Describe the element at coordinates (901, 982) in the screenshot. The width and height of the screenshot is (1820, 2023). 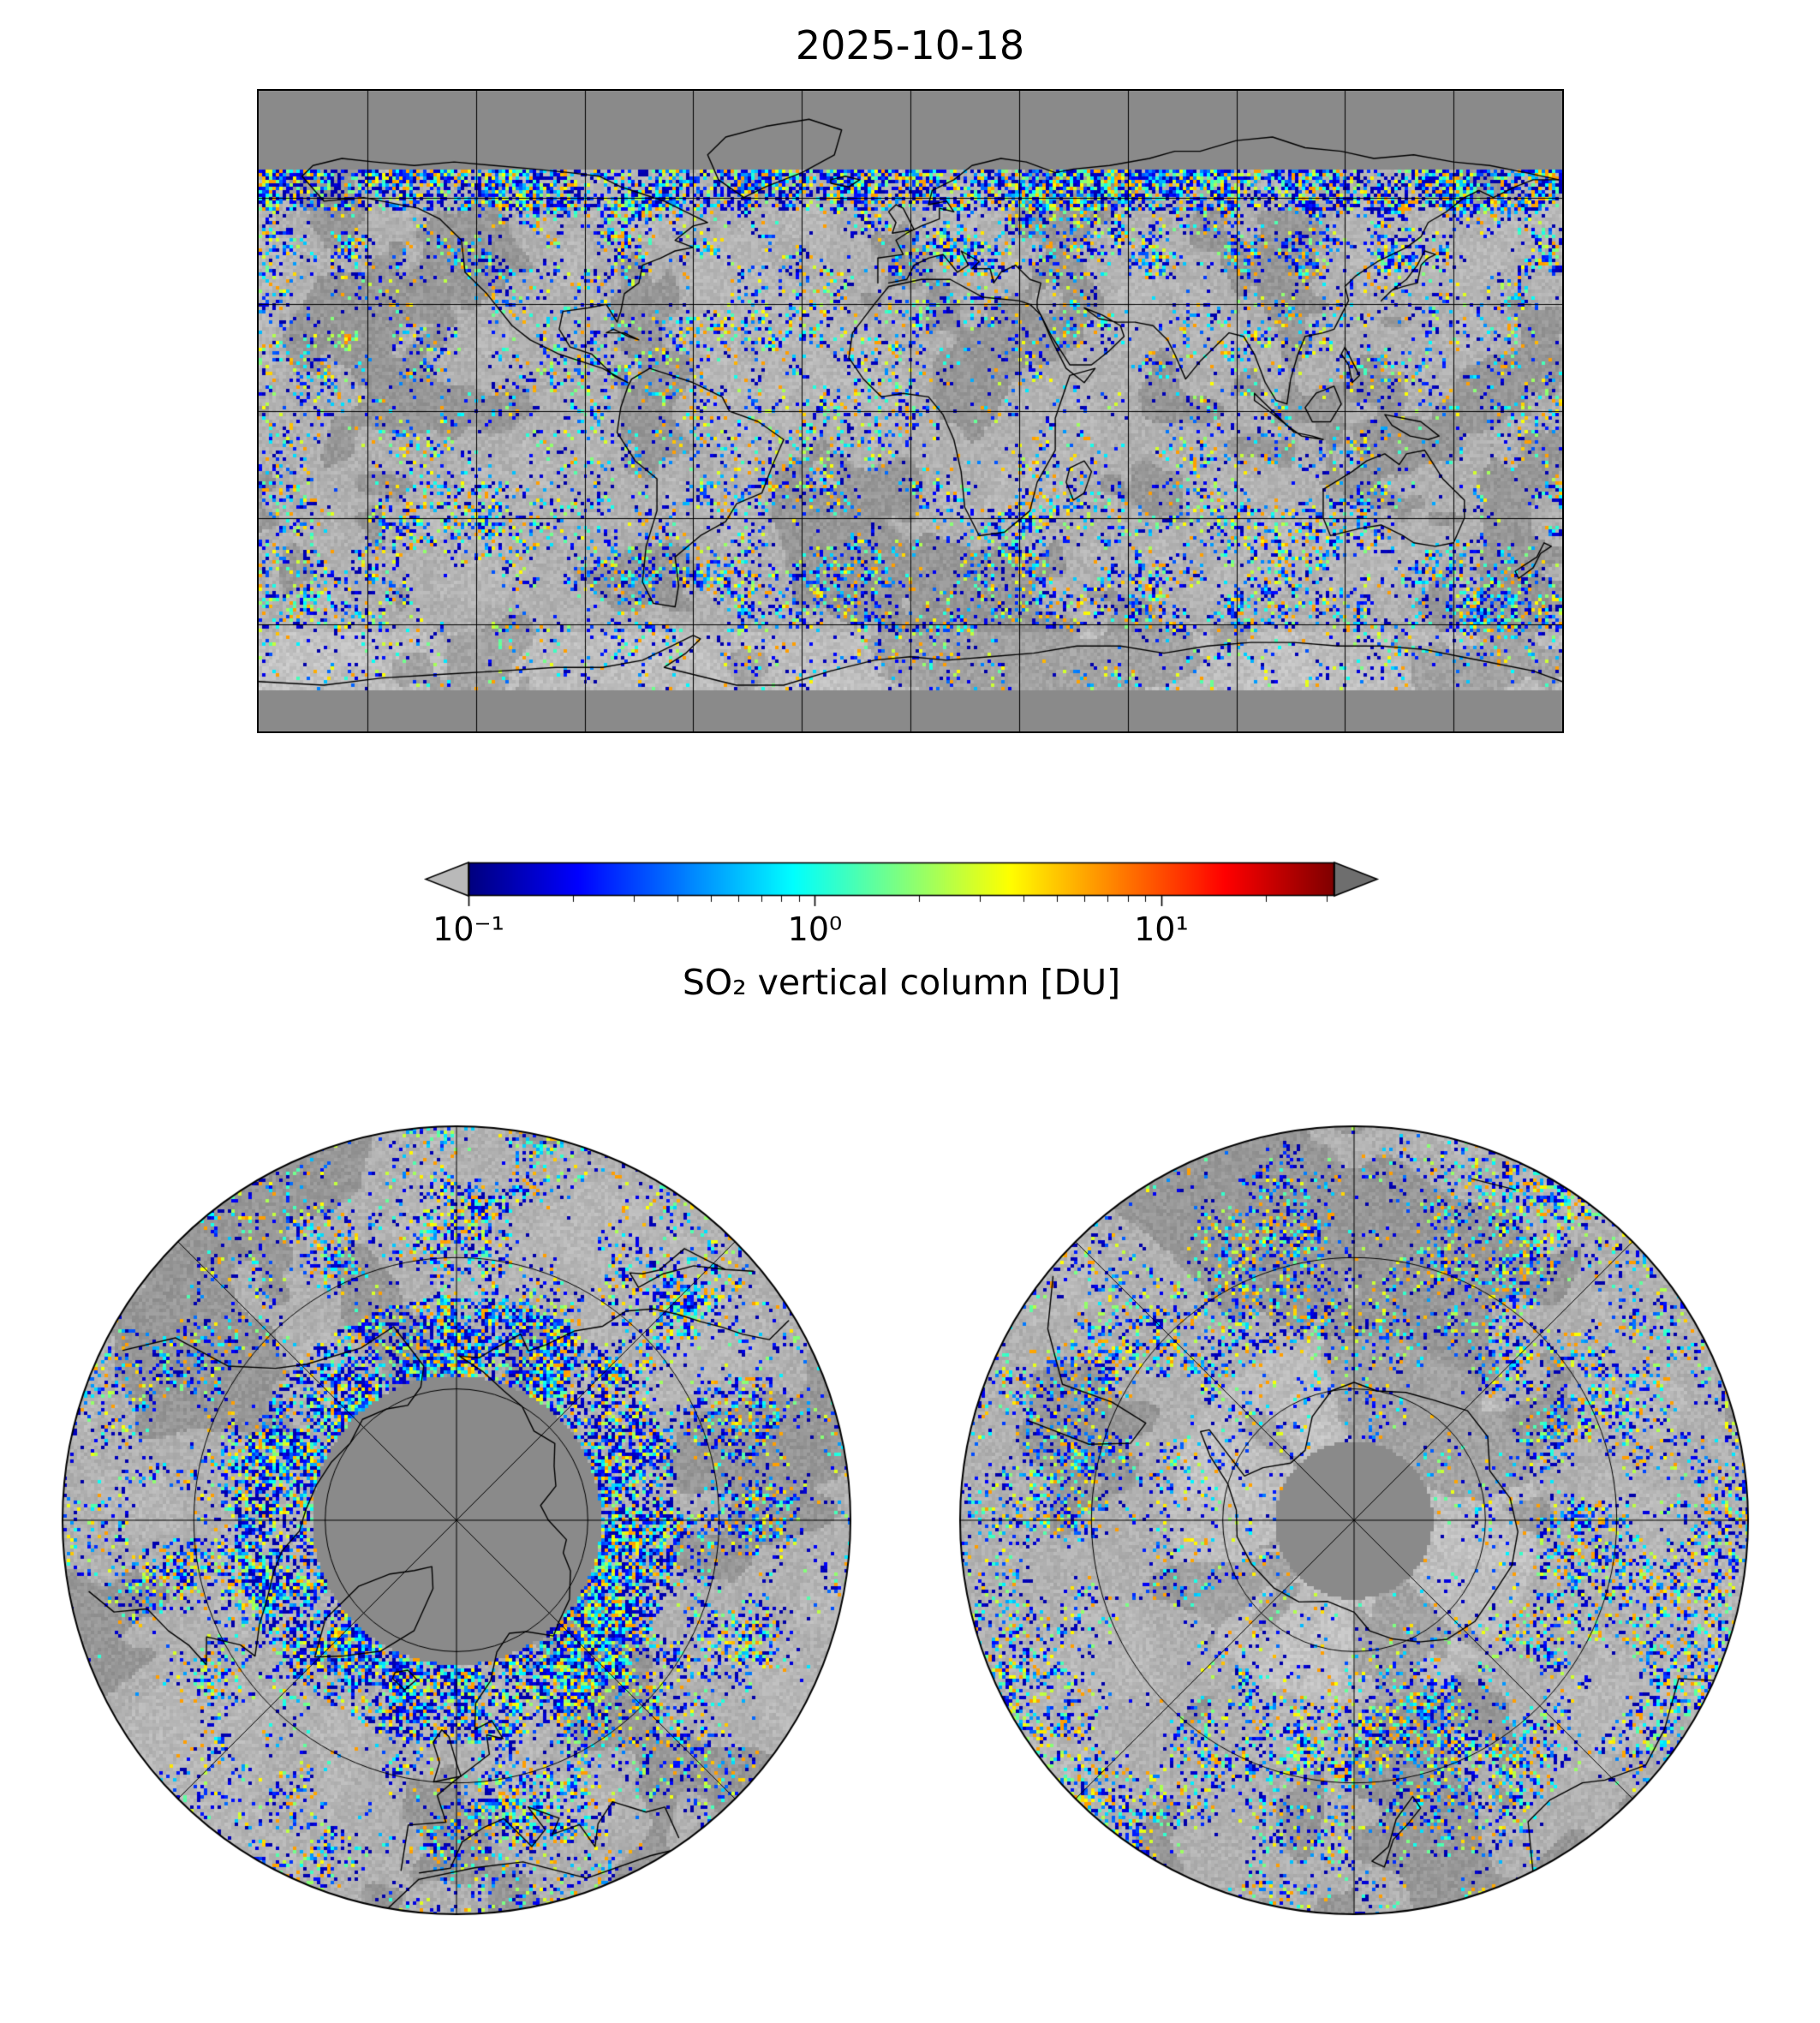
I see `colorbar-axis-label: SO₂ vertical column [DU]` at that location.